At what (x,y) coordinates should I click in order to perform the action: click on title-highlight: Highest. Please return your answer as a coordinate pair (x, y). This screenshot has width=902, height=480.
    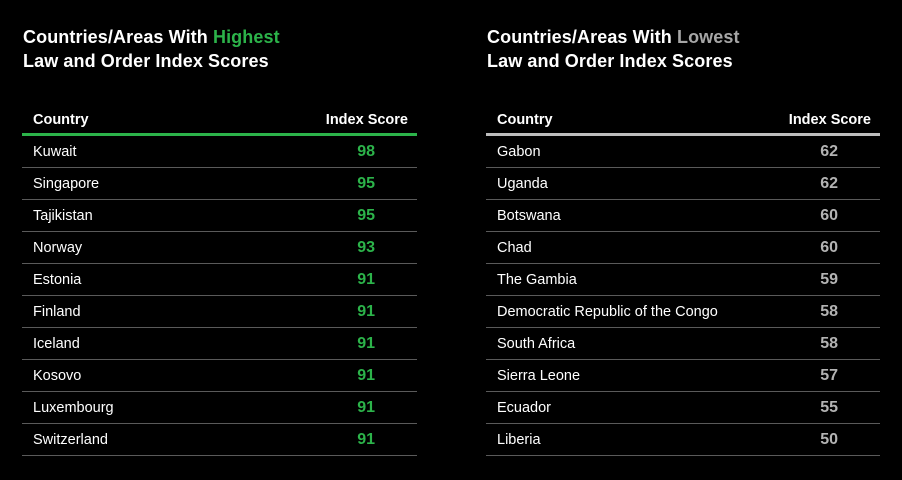
    Looking at the image, I should click on (246, 37).